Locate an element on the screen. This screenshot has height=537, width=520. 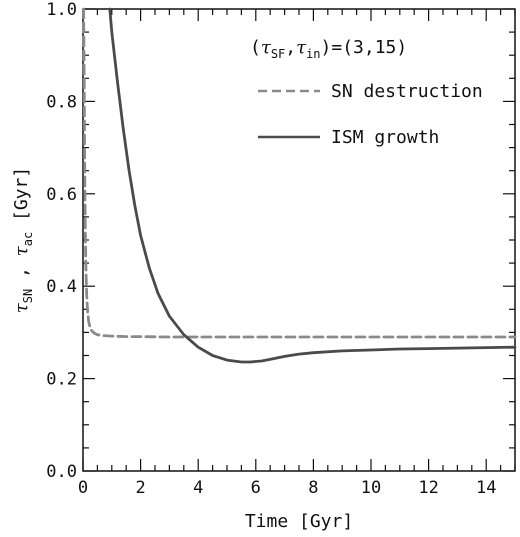
y-title-tau-ac: τ is located at coordinates (21, 250).